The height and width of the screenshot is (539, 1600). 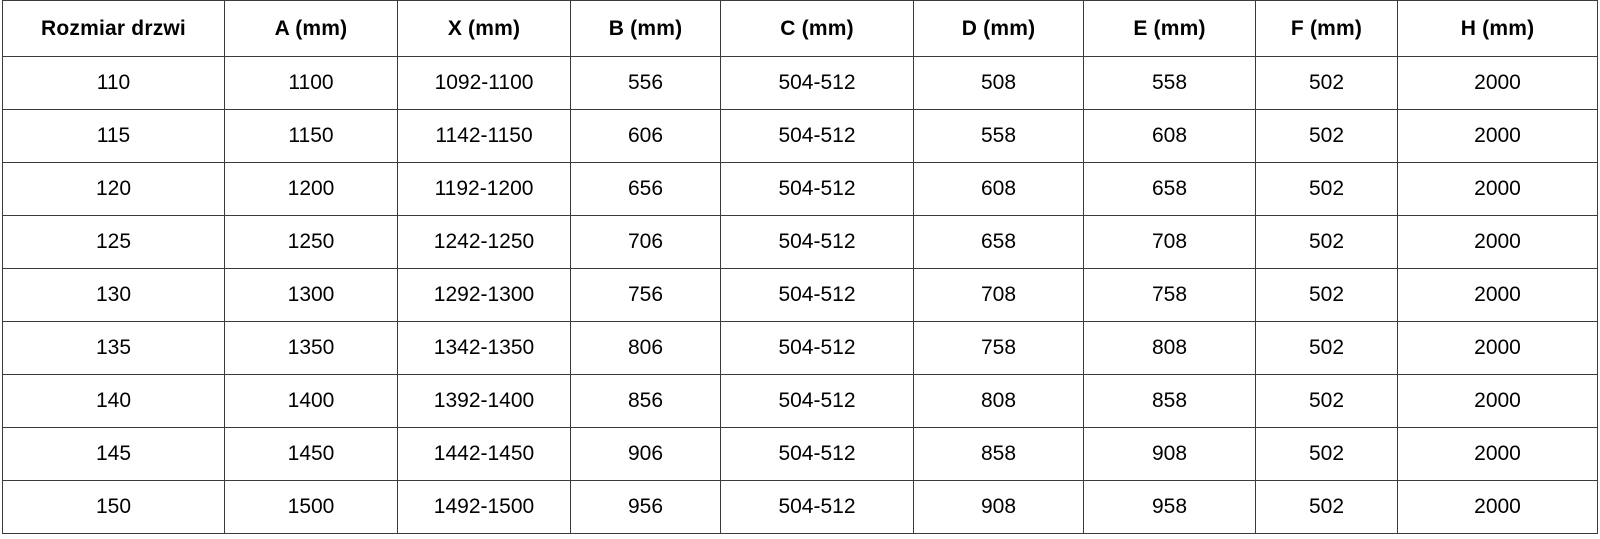 What do you see at coordinates (645, 401) in the screenshot?
I see `table-cell: 856` at bounding box center [645, 401].